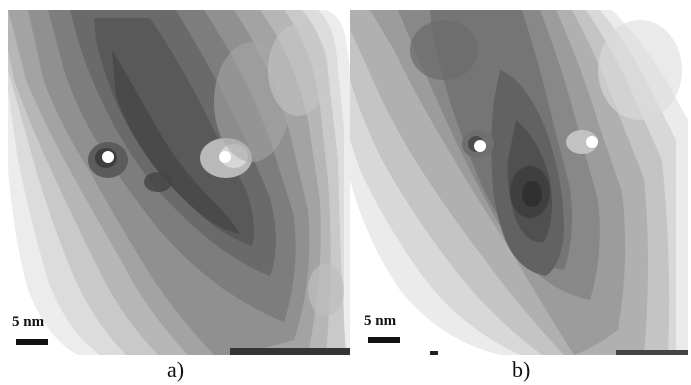 The image size is (691, 385). I want to click on scale-bar-a, so click(32, 342).